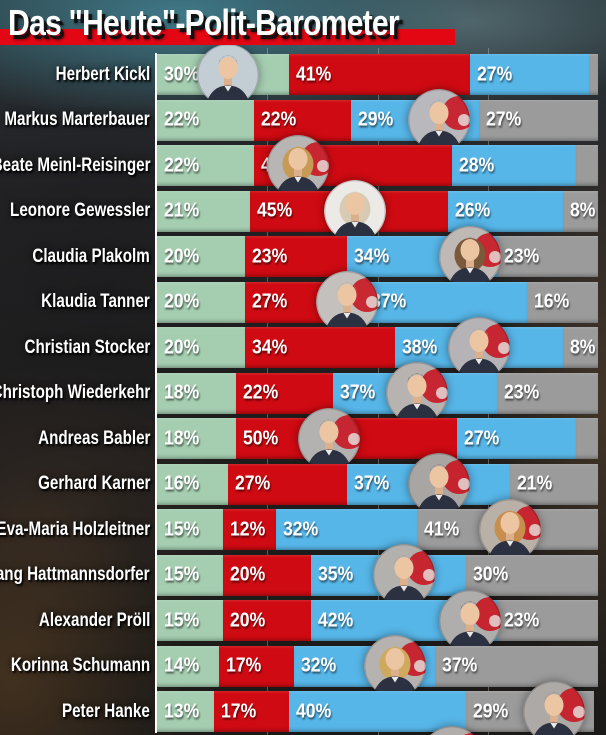 The image size is (606, 735). Describe the element at coordinates (75, 165) in the screenshot. I see `politician-name: Beate Meinl-Reisinger` at that location.